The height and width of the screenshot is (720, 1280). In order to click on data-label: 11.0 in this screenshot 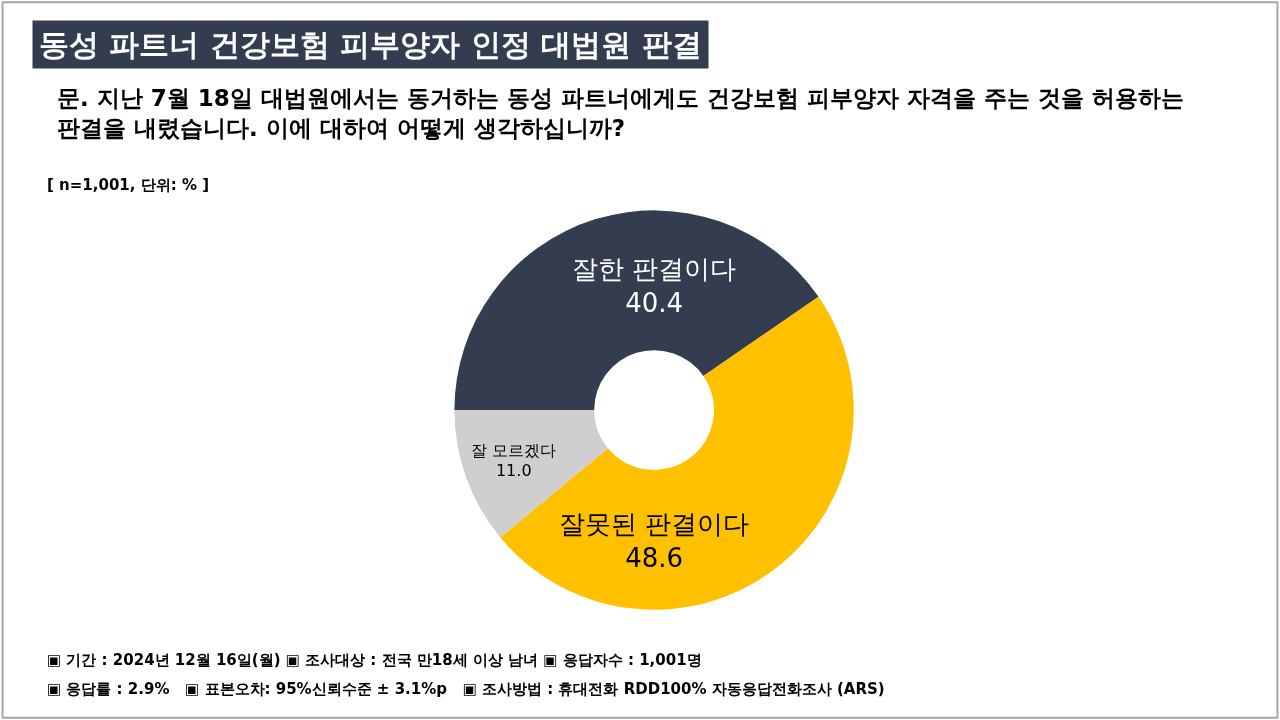, I will do `click(513, 471)`.